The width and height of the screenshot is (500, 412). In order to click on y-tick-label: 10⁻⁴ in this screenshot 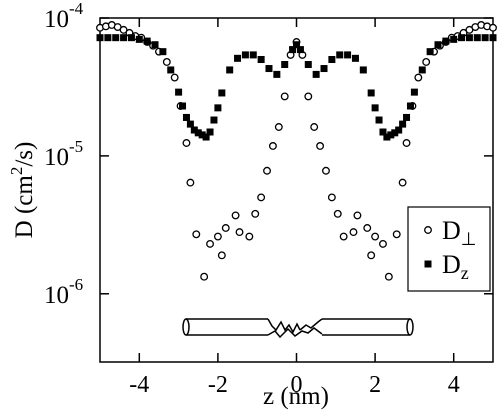, I will do `click(64, 16)`.